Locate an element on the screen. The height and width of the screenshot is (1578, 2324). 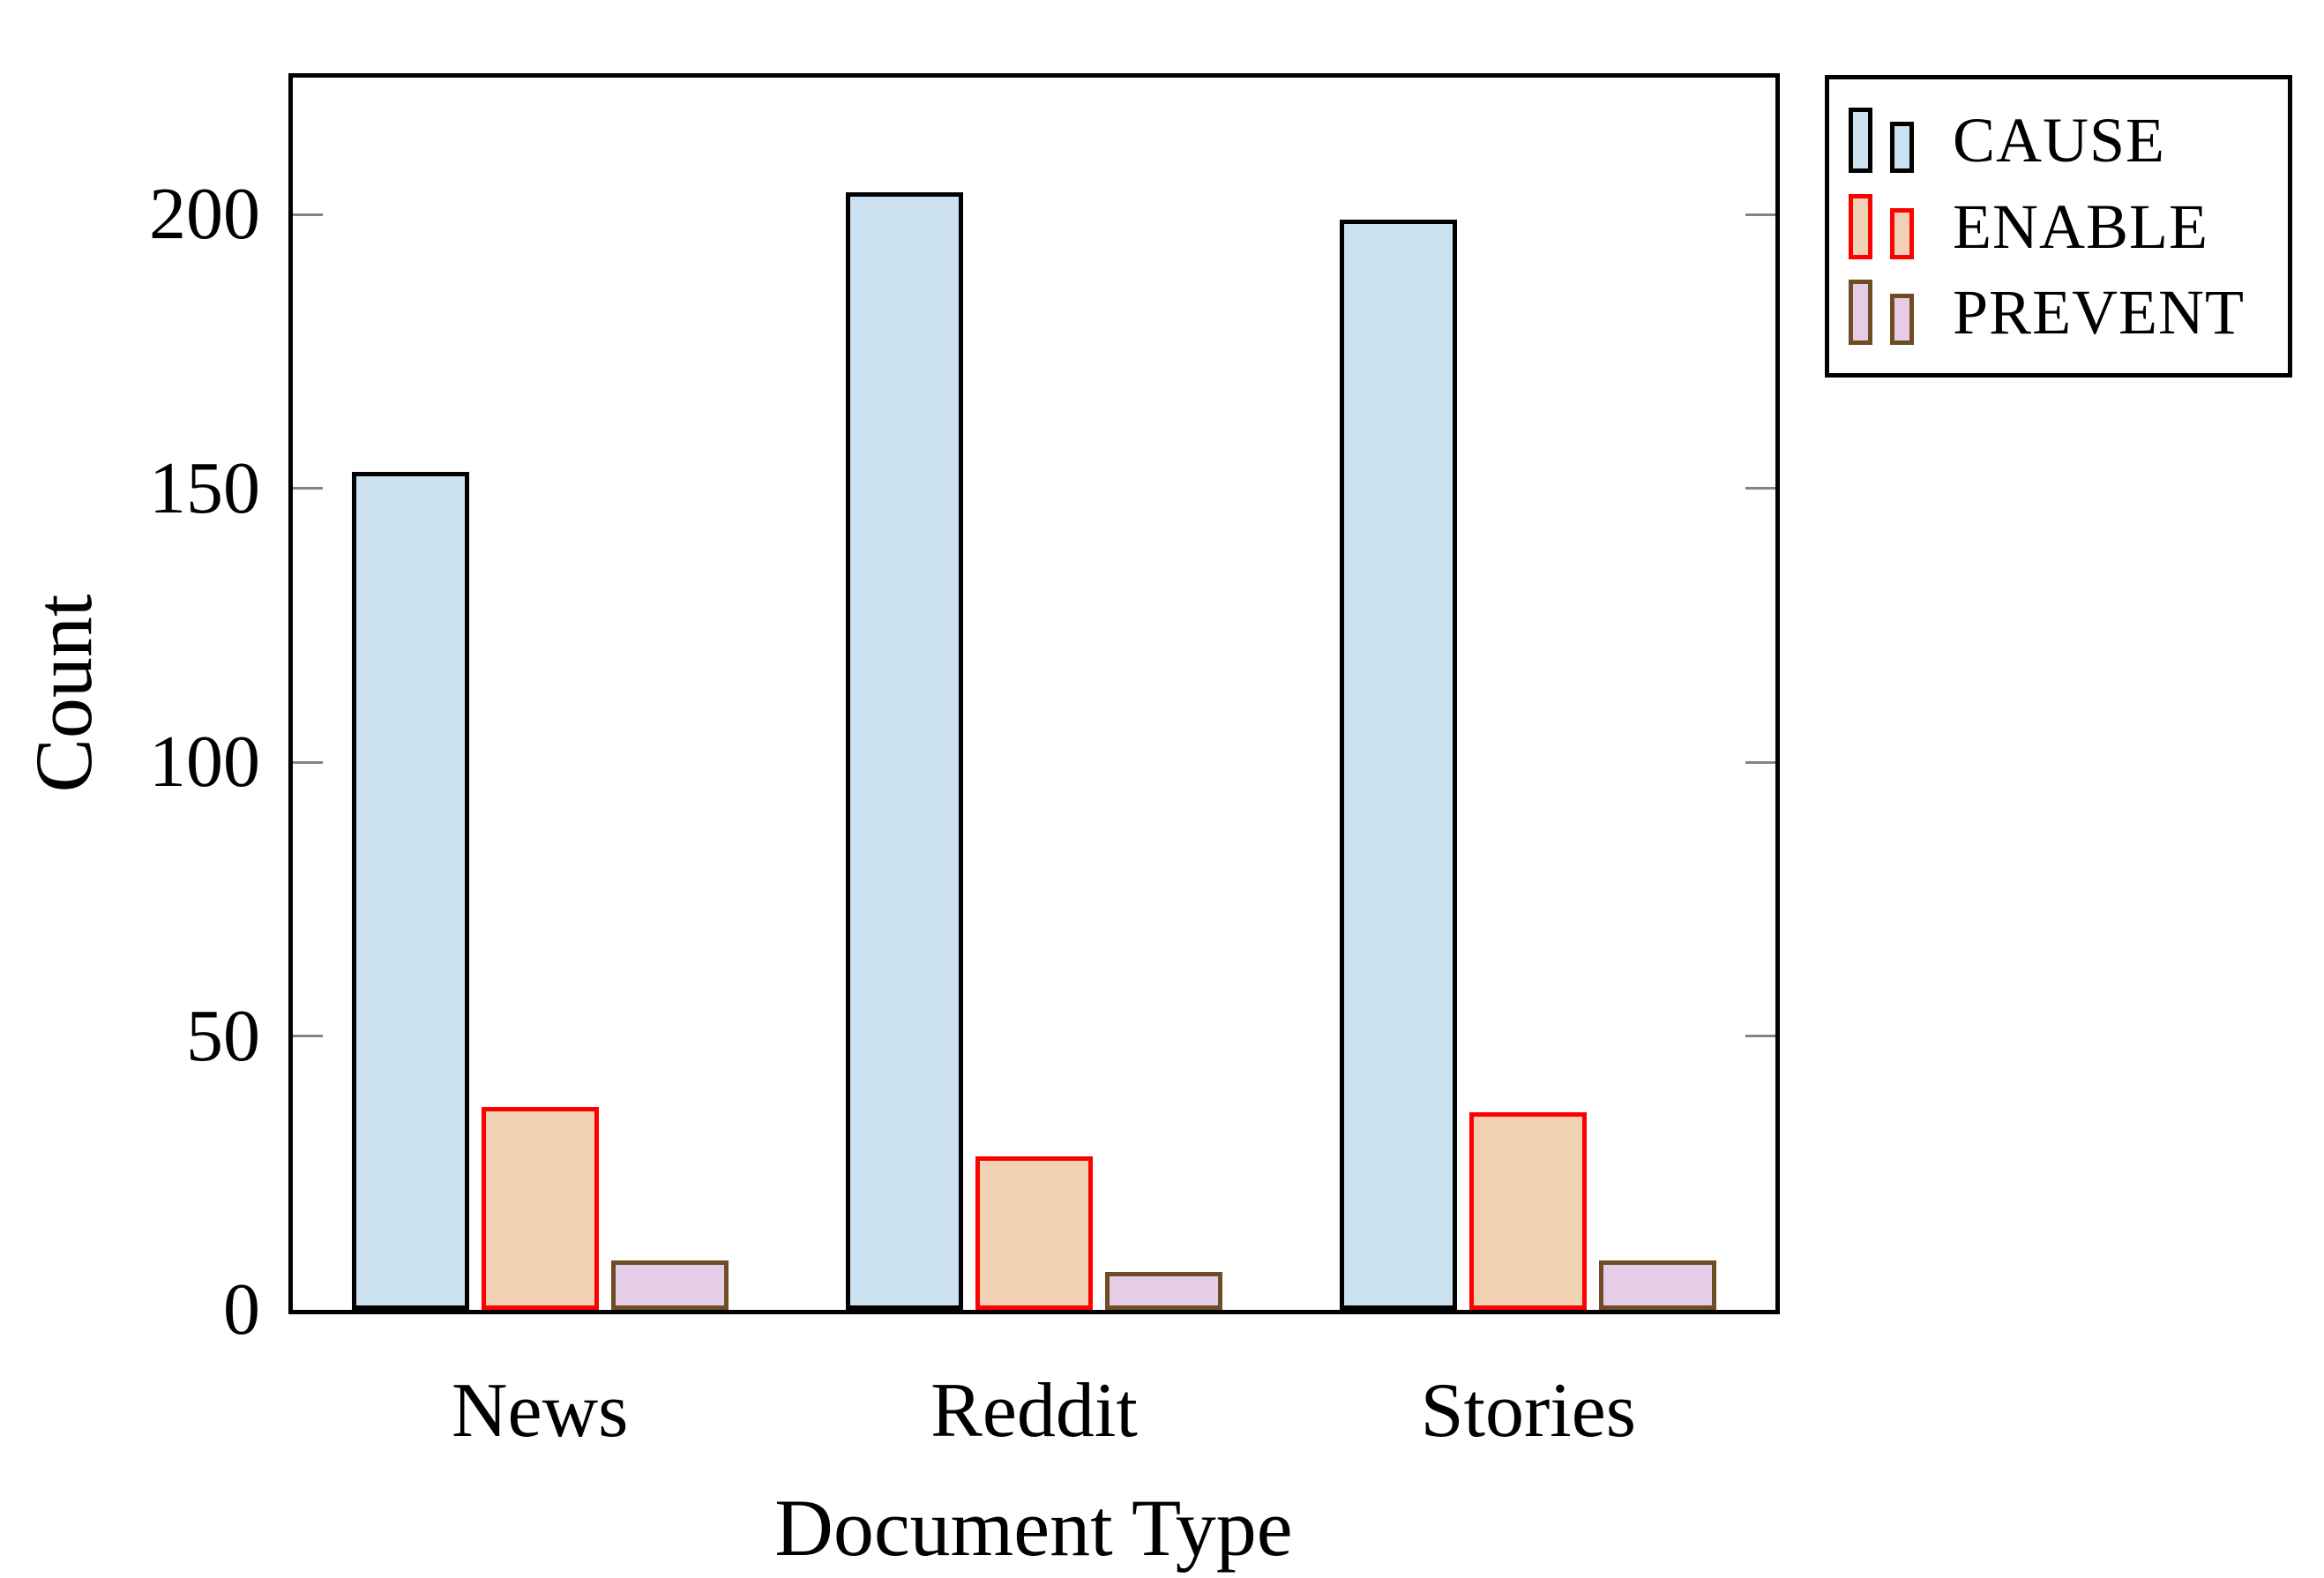
y-tick-label-50: 50 is located at coordinates (223, 1035).